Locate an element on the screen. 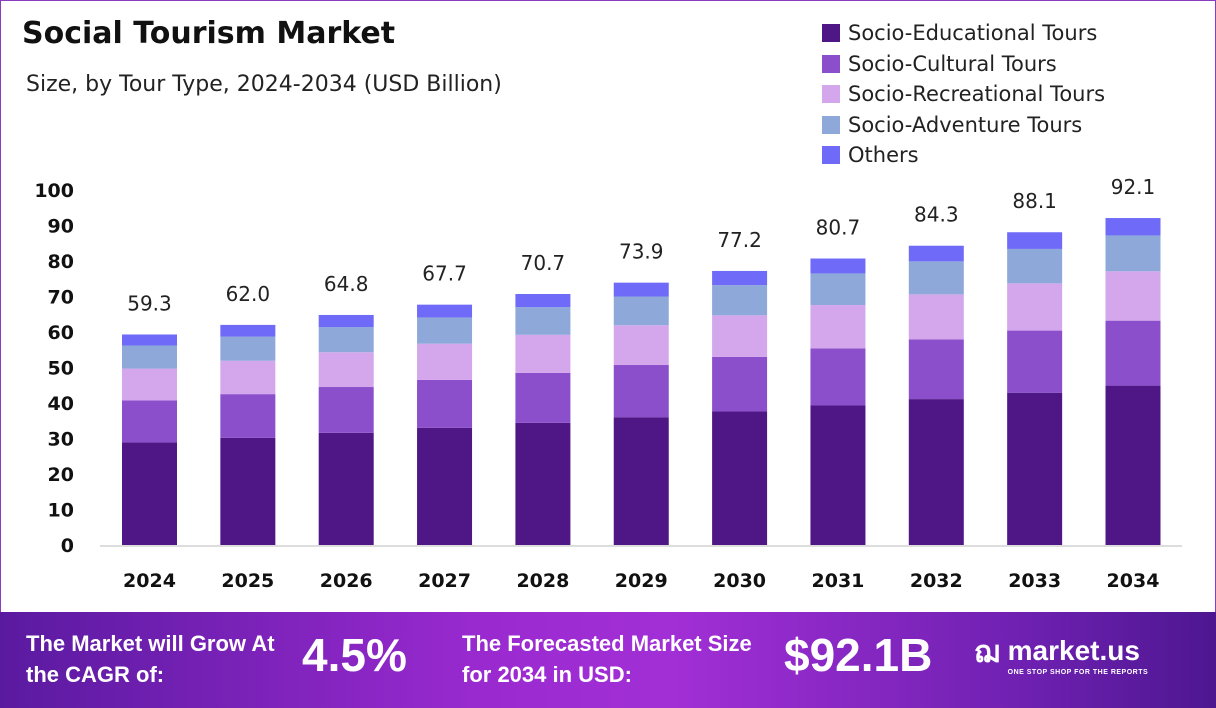 Image resolution: width=1216 pixels, height=708 pixels. legend-item: Socio-Educational Tours is located at coordinates (963, 33).